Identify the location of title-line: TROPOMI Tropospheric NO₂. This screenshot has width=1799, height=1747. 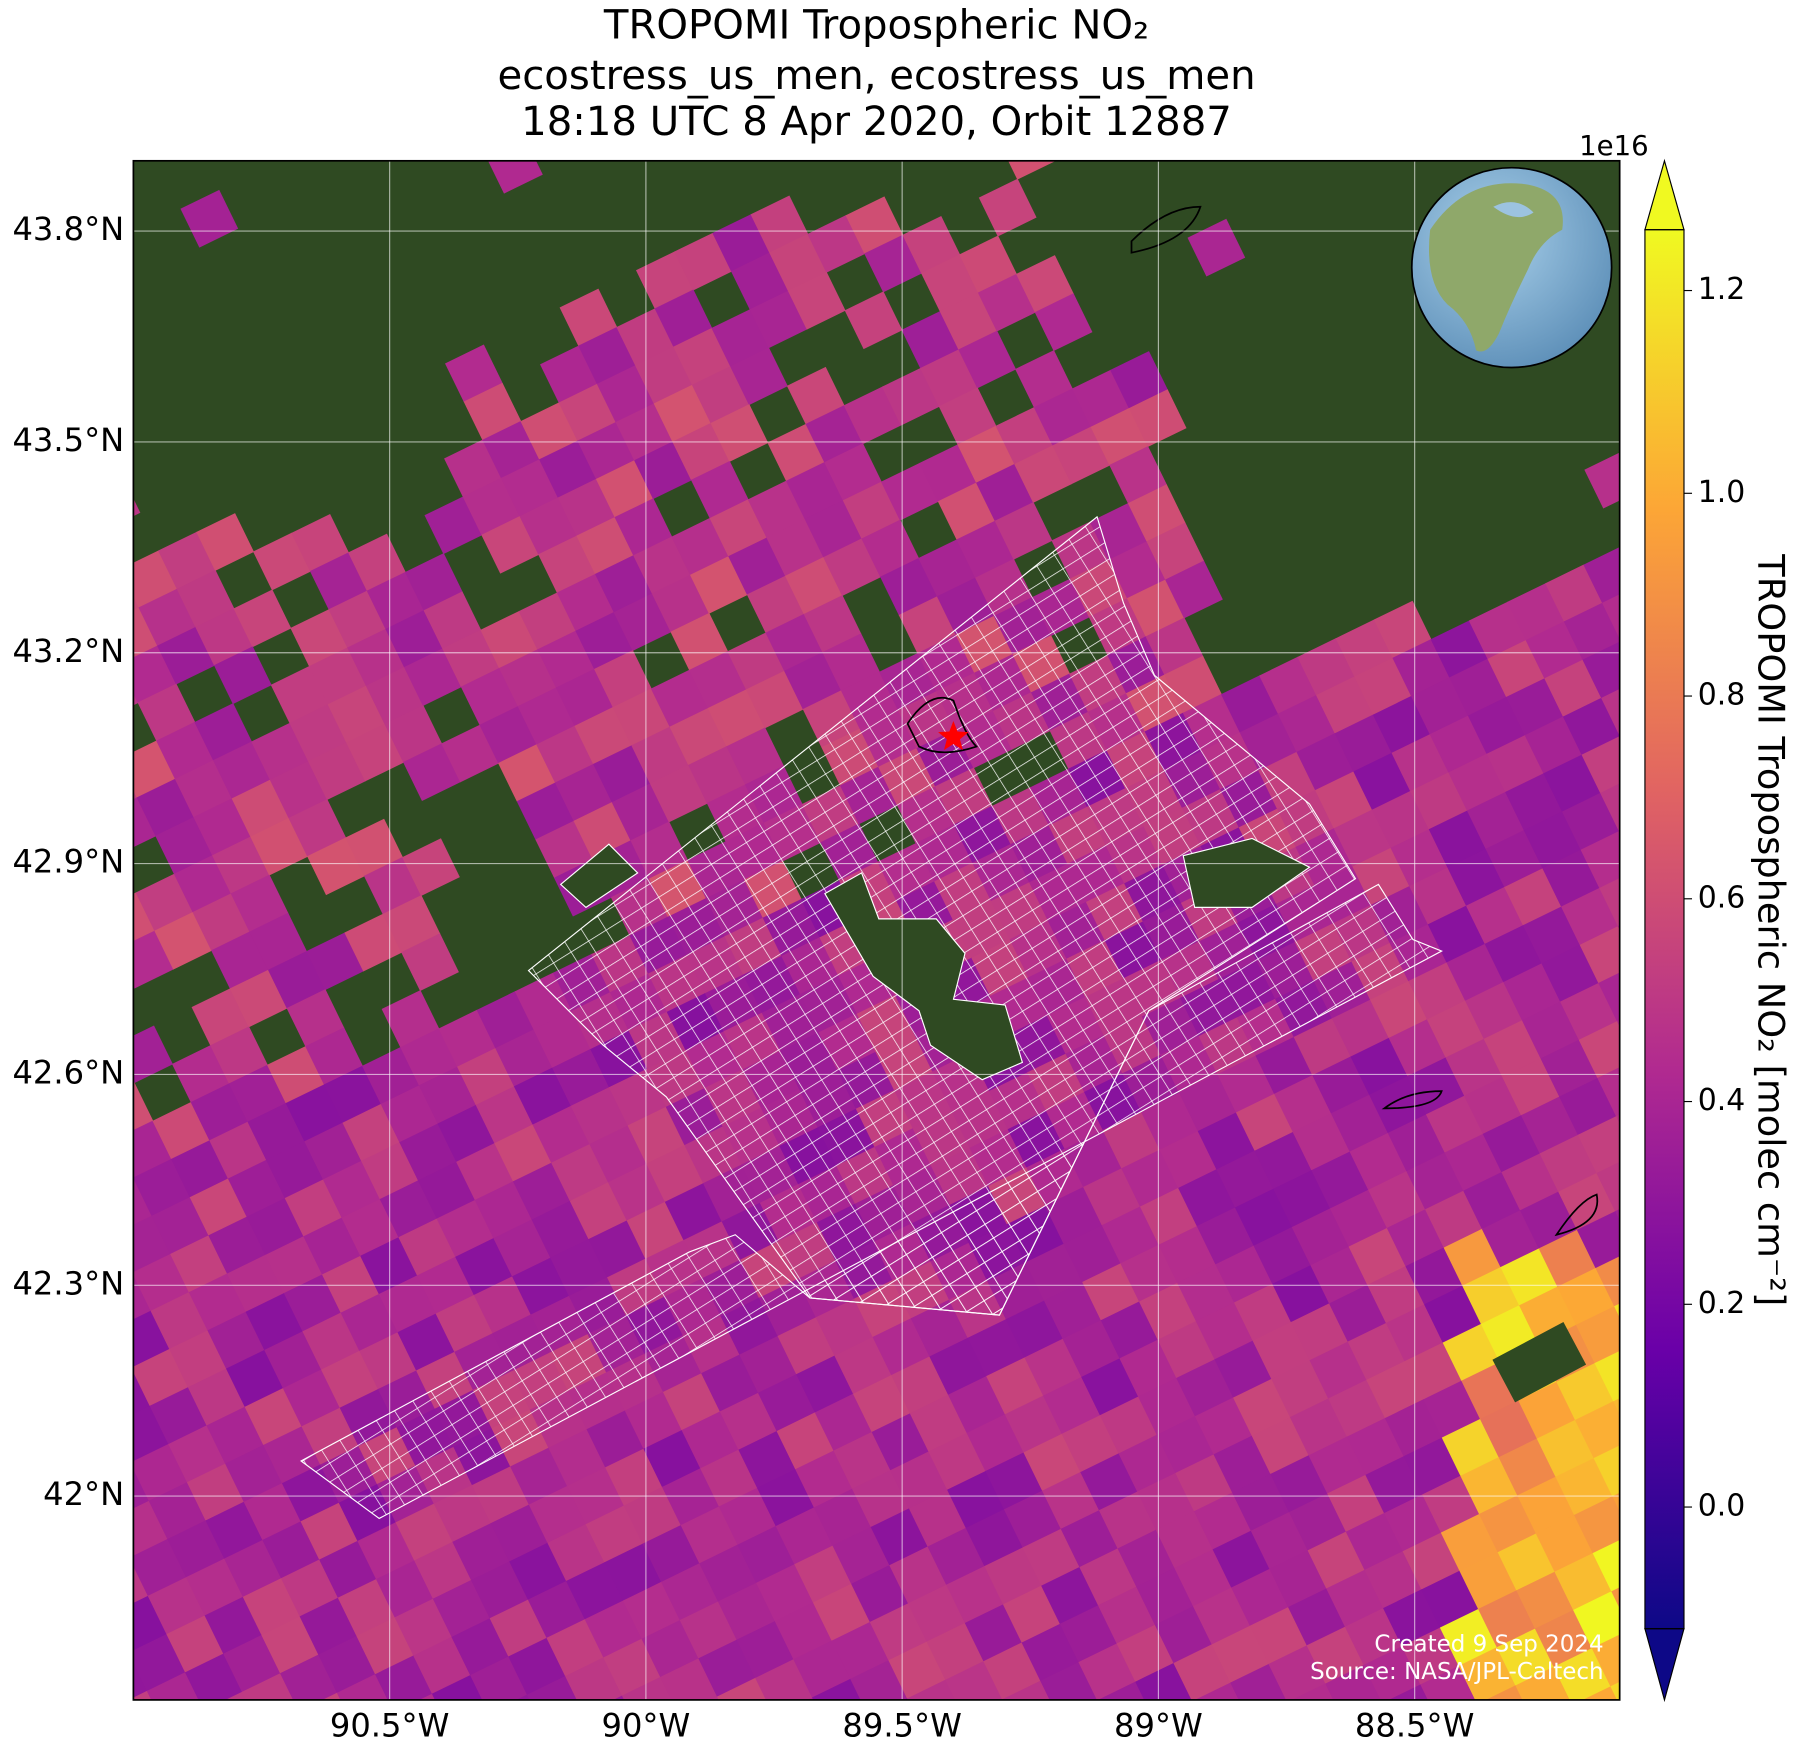
(876, 26).